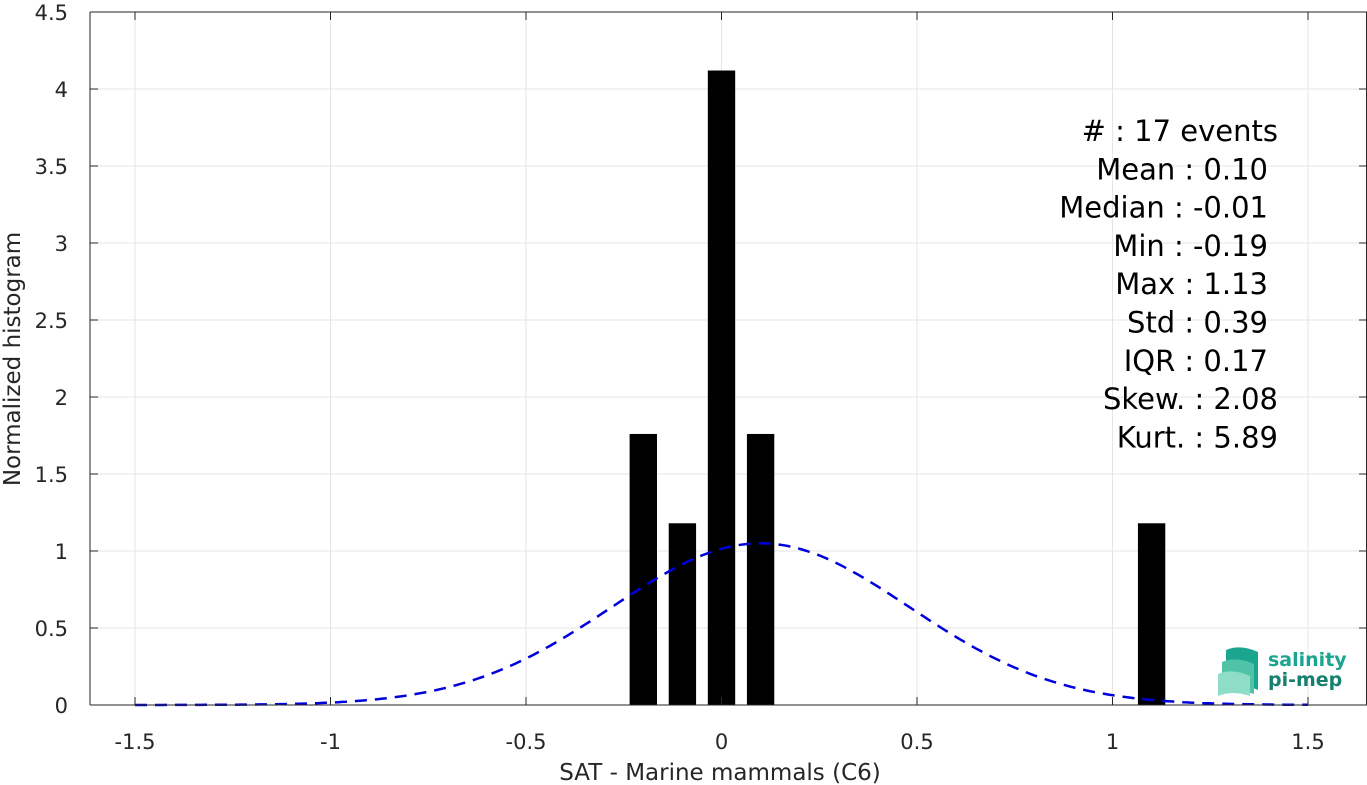 This screenshot has width=1367, height=785. What do you see at coordinates (526, 742) in the screenshot?
I see `x-tick-label: -0.5` at bounding box center [526, 742].